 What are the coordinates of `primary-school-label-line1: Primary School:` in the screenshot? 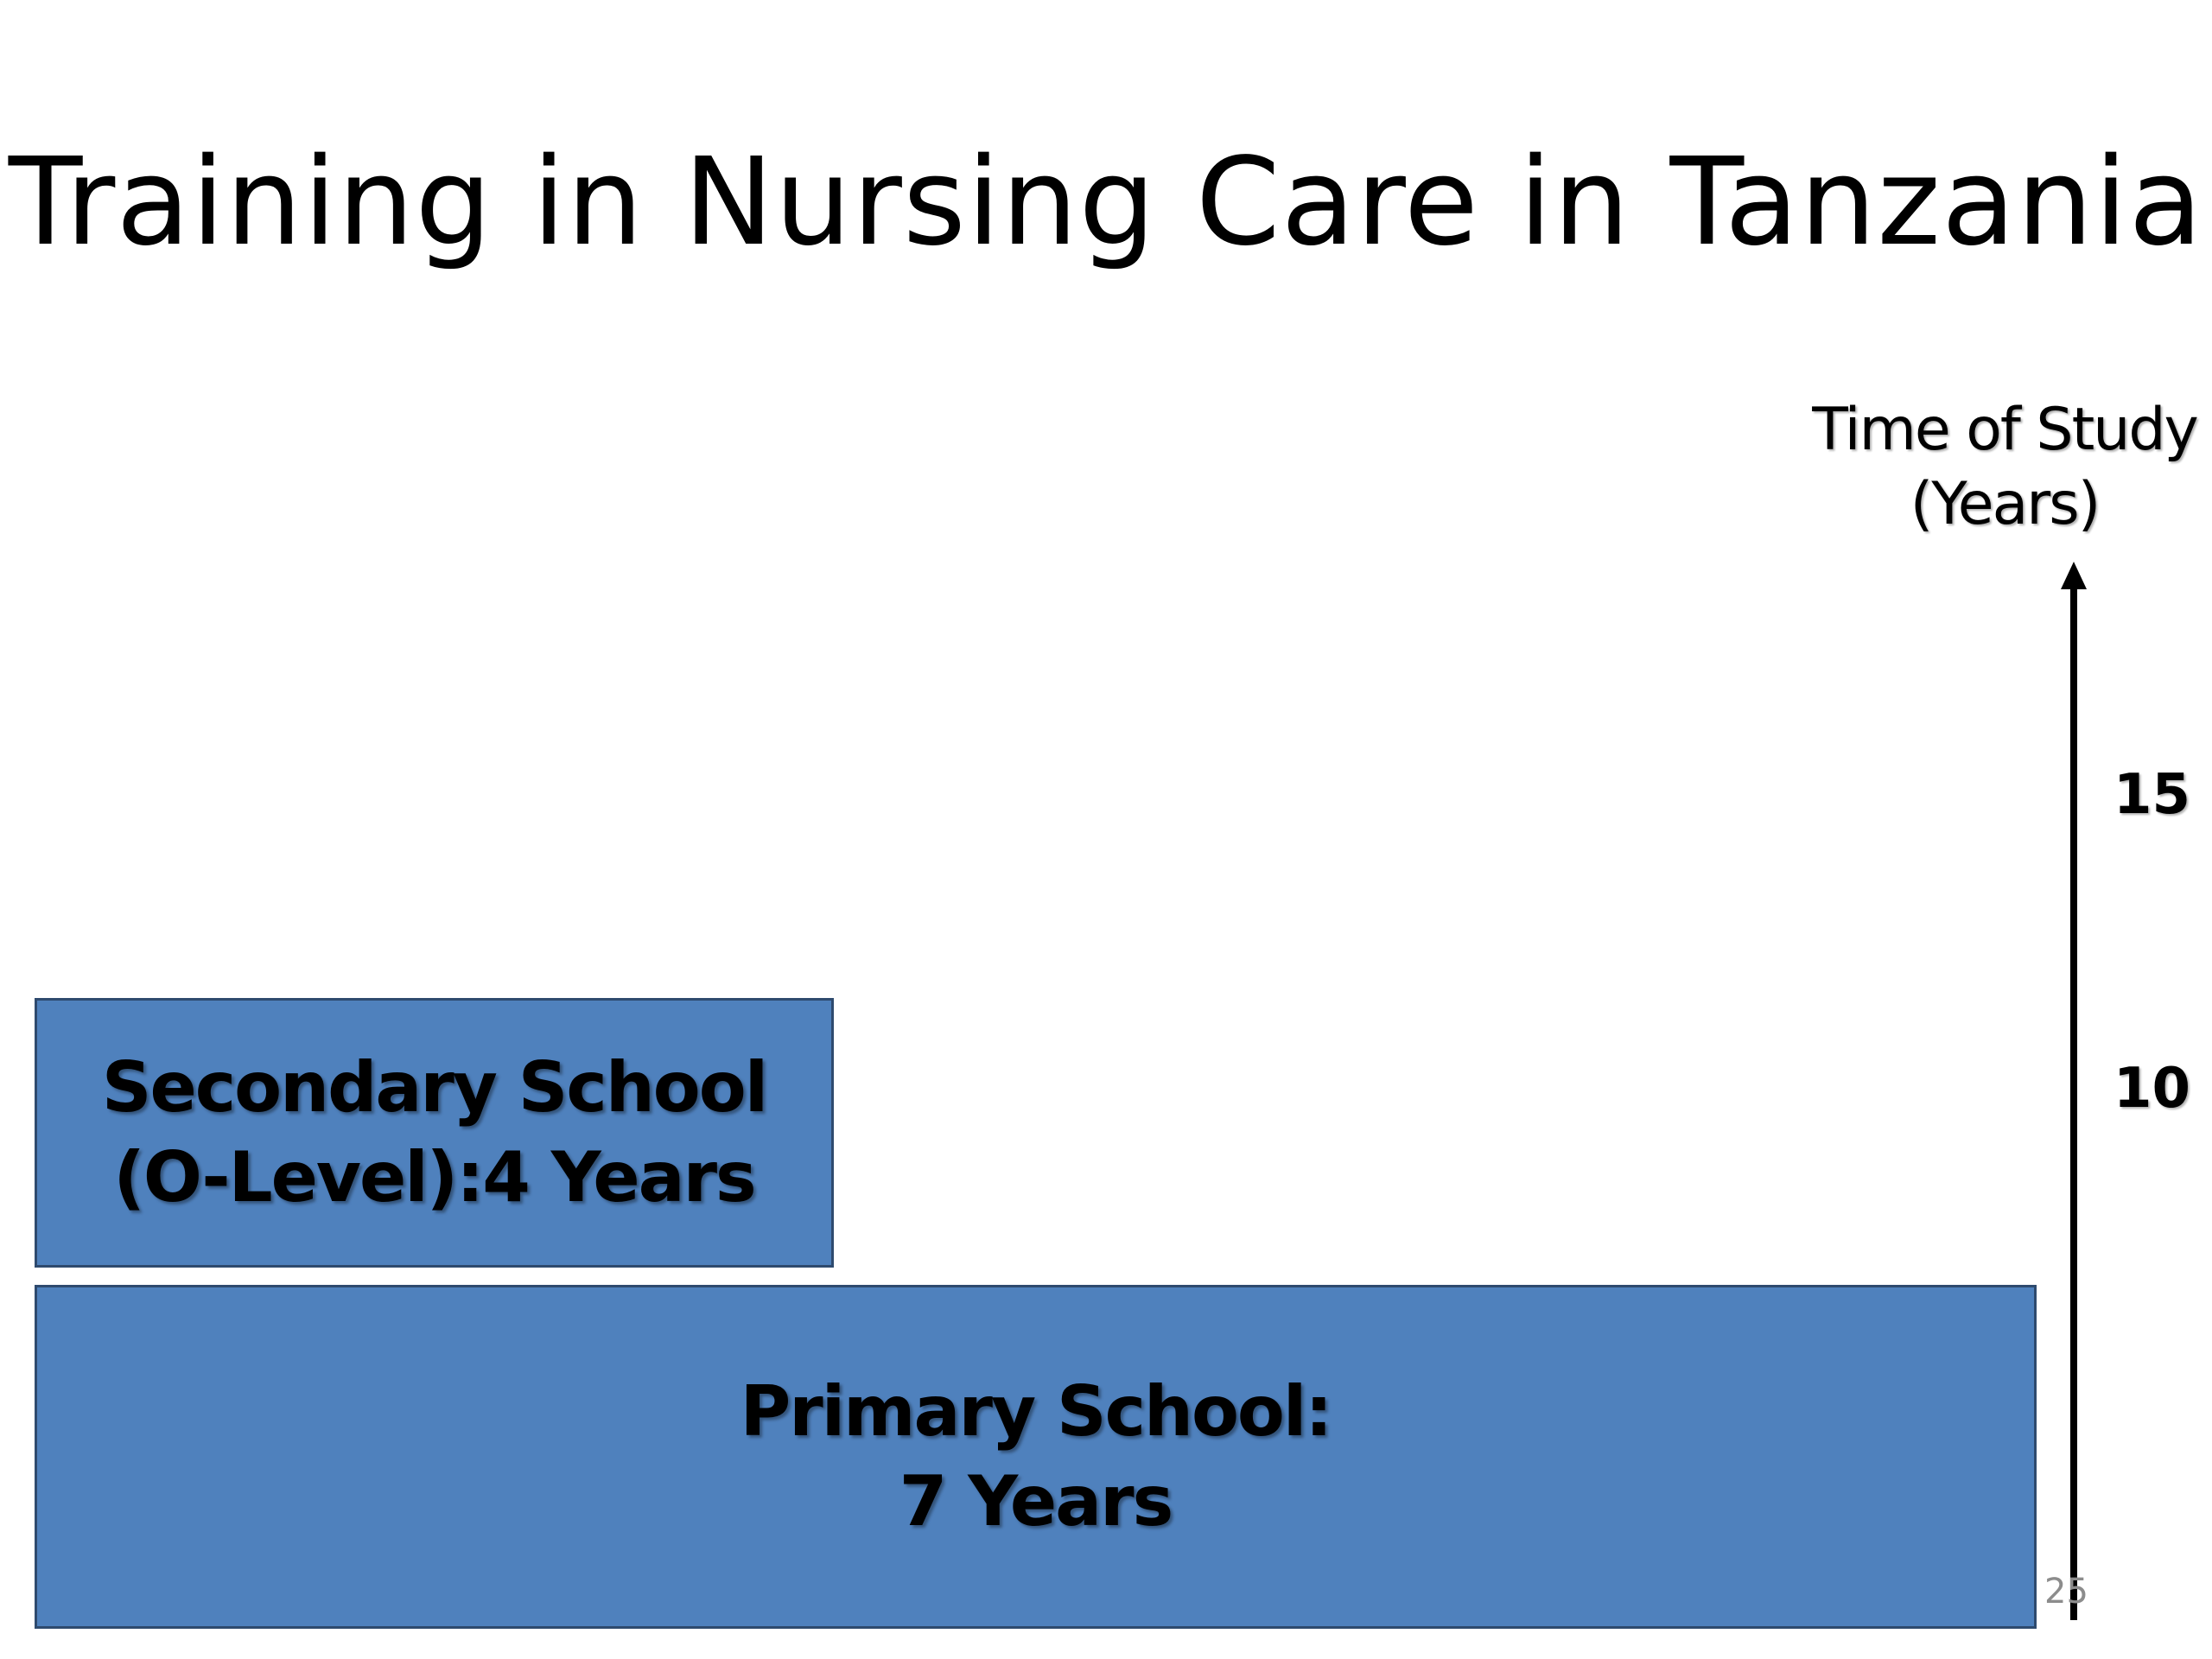 It's located at (1036, 1411).